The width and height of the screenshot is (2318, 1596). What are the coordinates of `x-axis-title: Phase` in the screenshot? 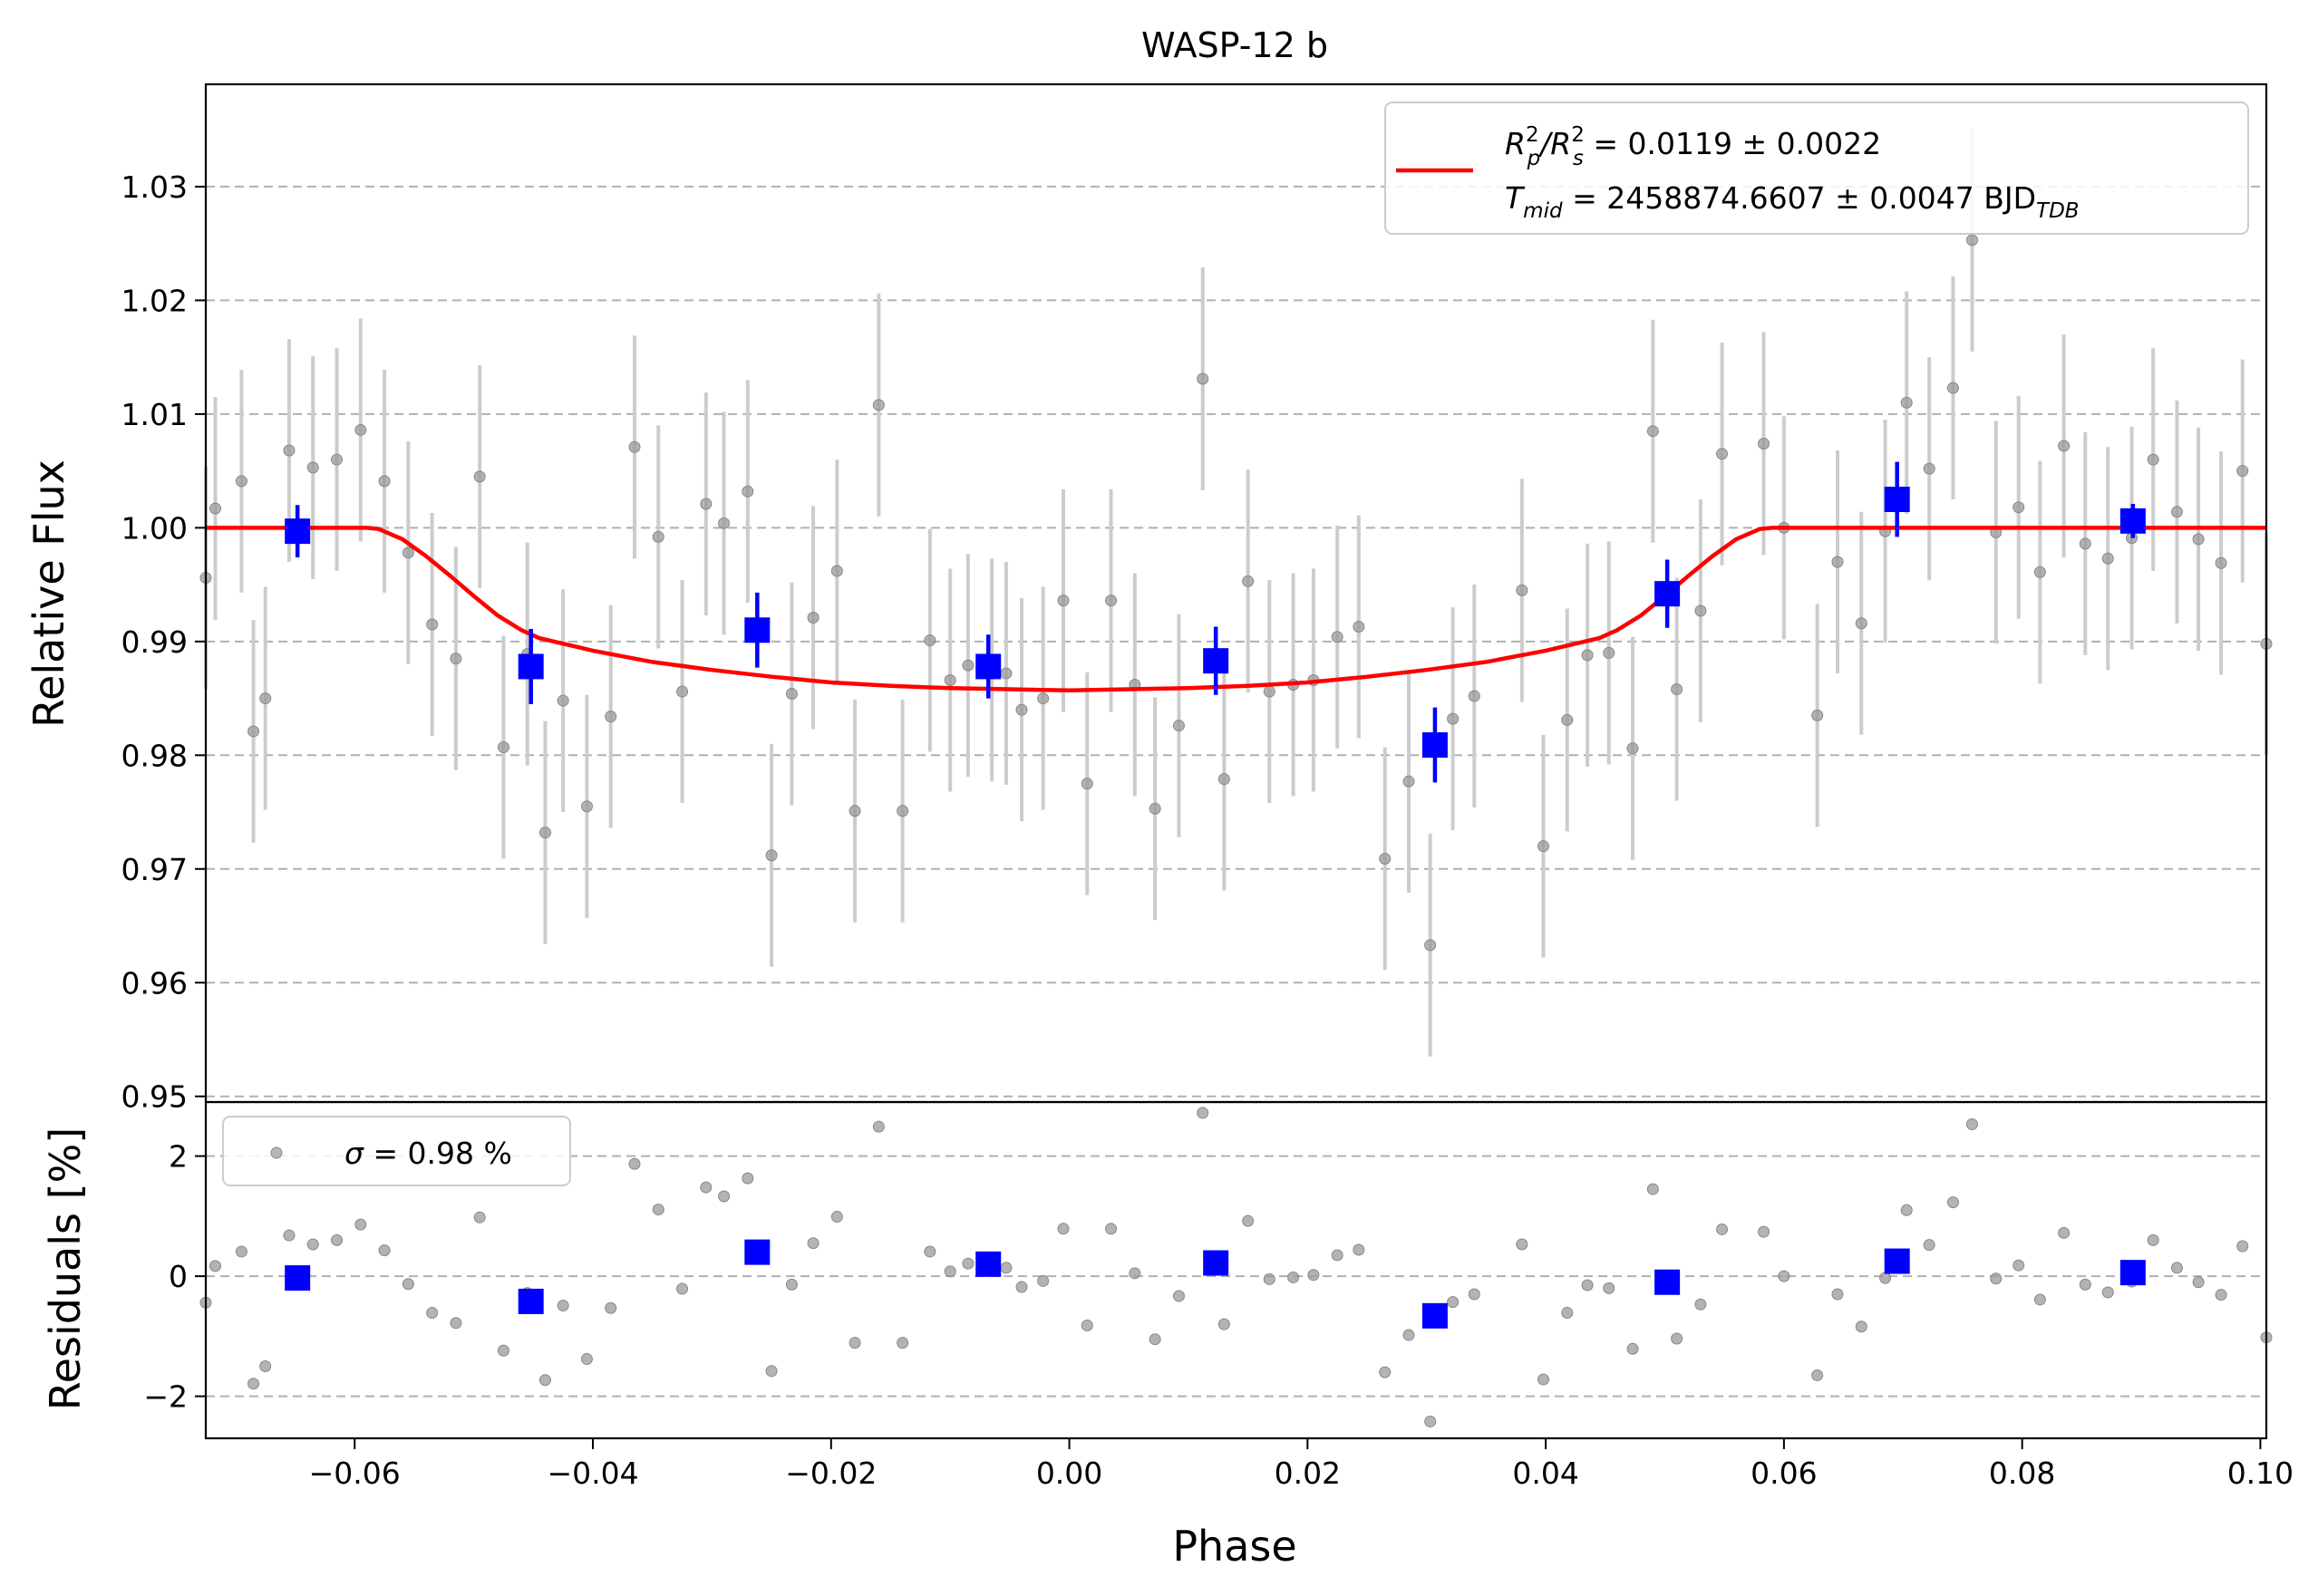 It's located at (1234, 1546).